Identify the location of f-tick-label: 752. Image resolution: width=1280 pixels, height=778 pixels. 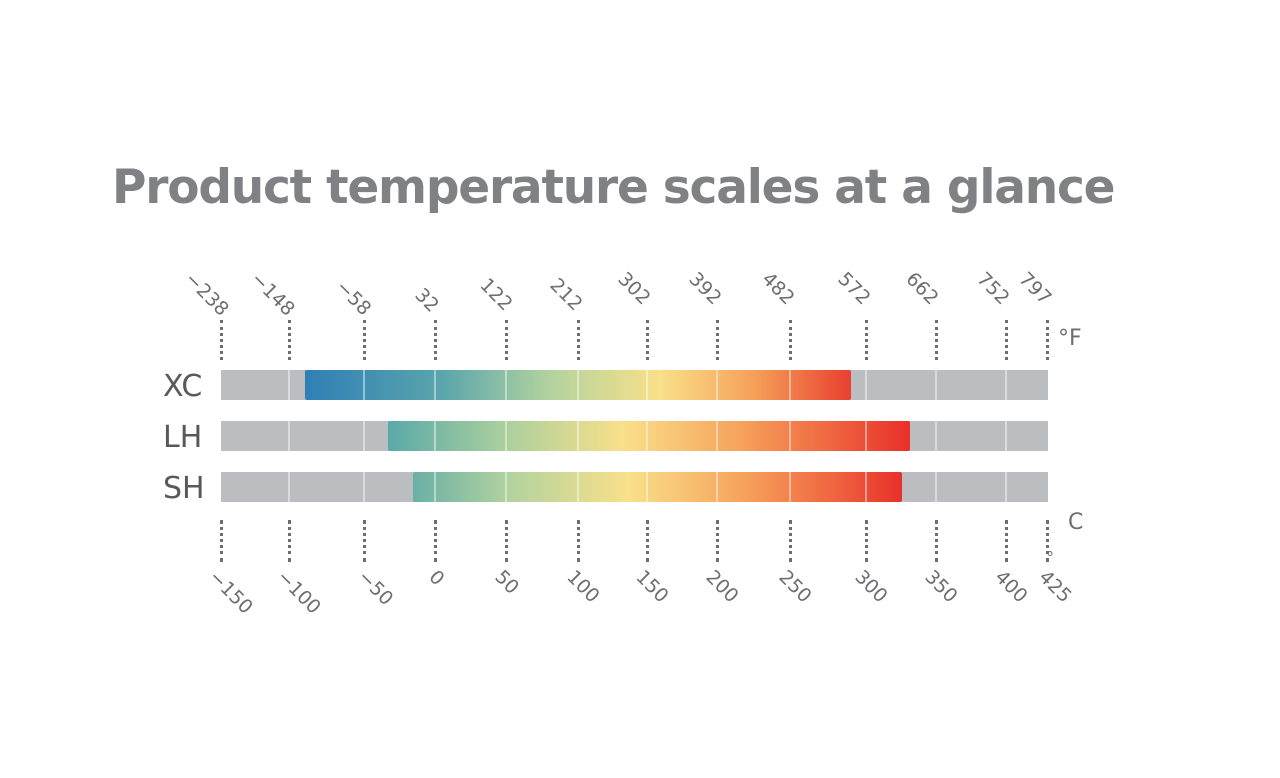
(993, 289).